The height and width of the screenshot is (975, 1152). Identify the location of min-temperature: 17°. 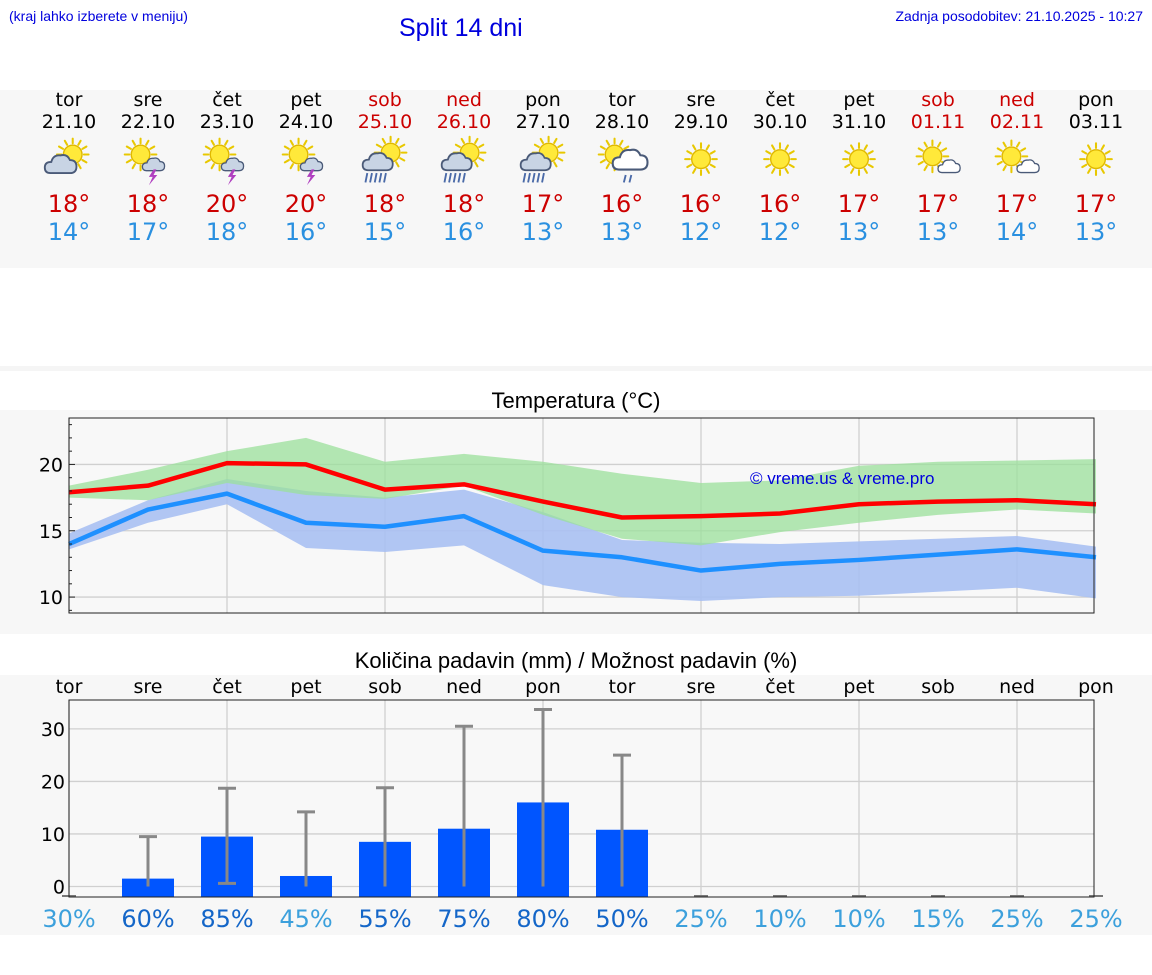
(148, 232).